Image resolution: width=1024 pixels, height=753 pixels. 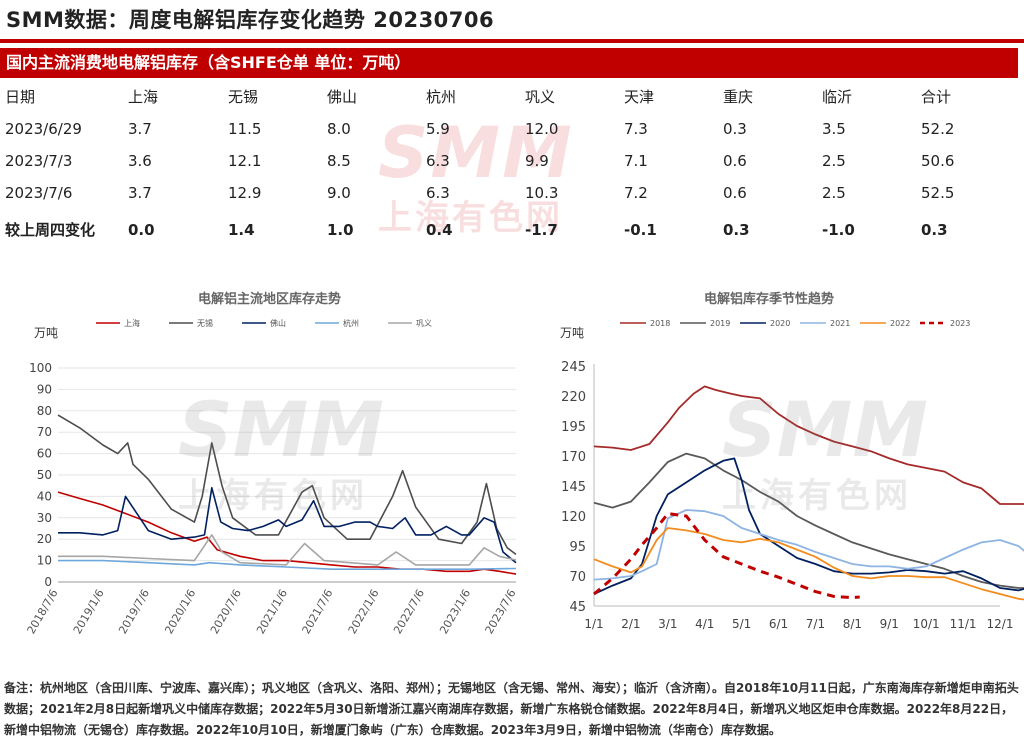 I want to click on table-cell: 50.6, so click(x=938, y=161).